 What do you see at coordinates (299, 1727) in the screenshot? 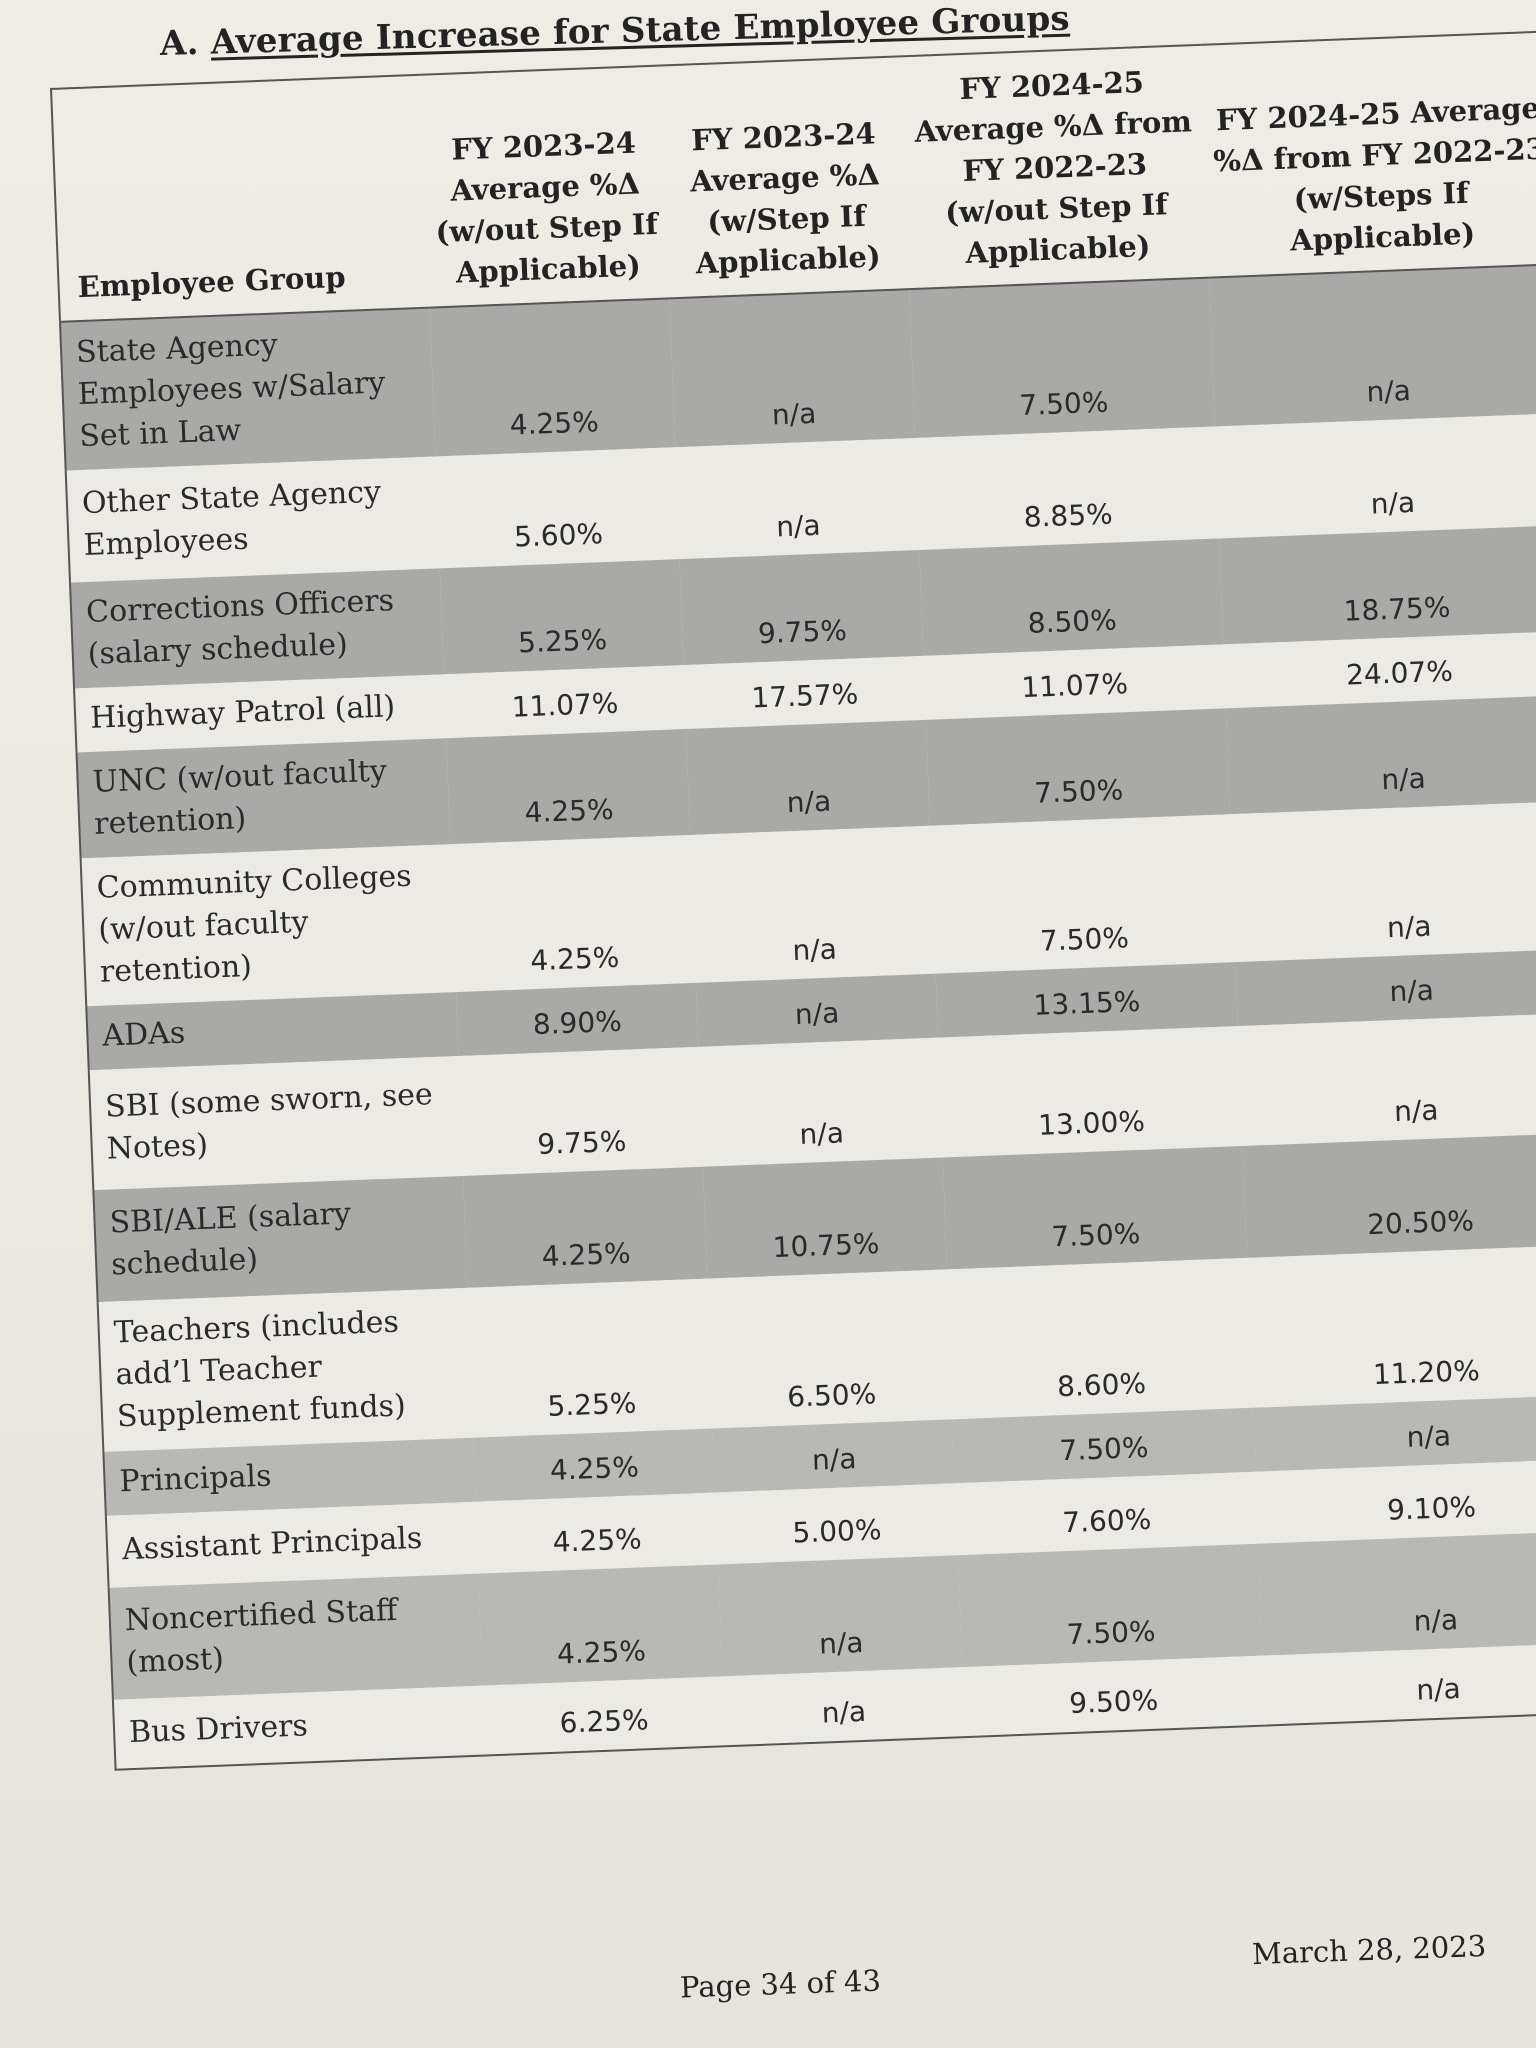
I see `employee-group-cell: Bus Drivers` at bounding box center [299, 1727].